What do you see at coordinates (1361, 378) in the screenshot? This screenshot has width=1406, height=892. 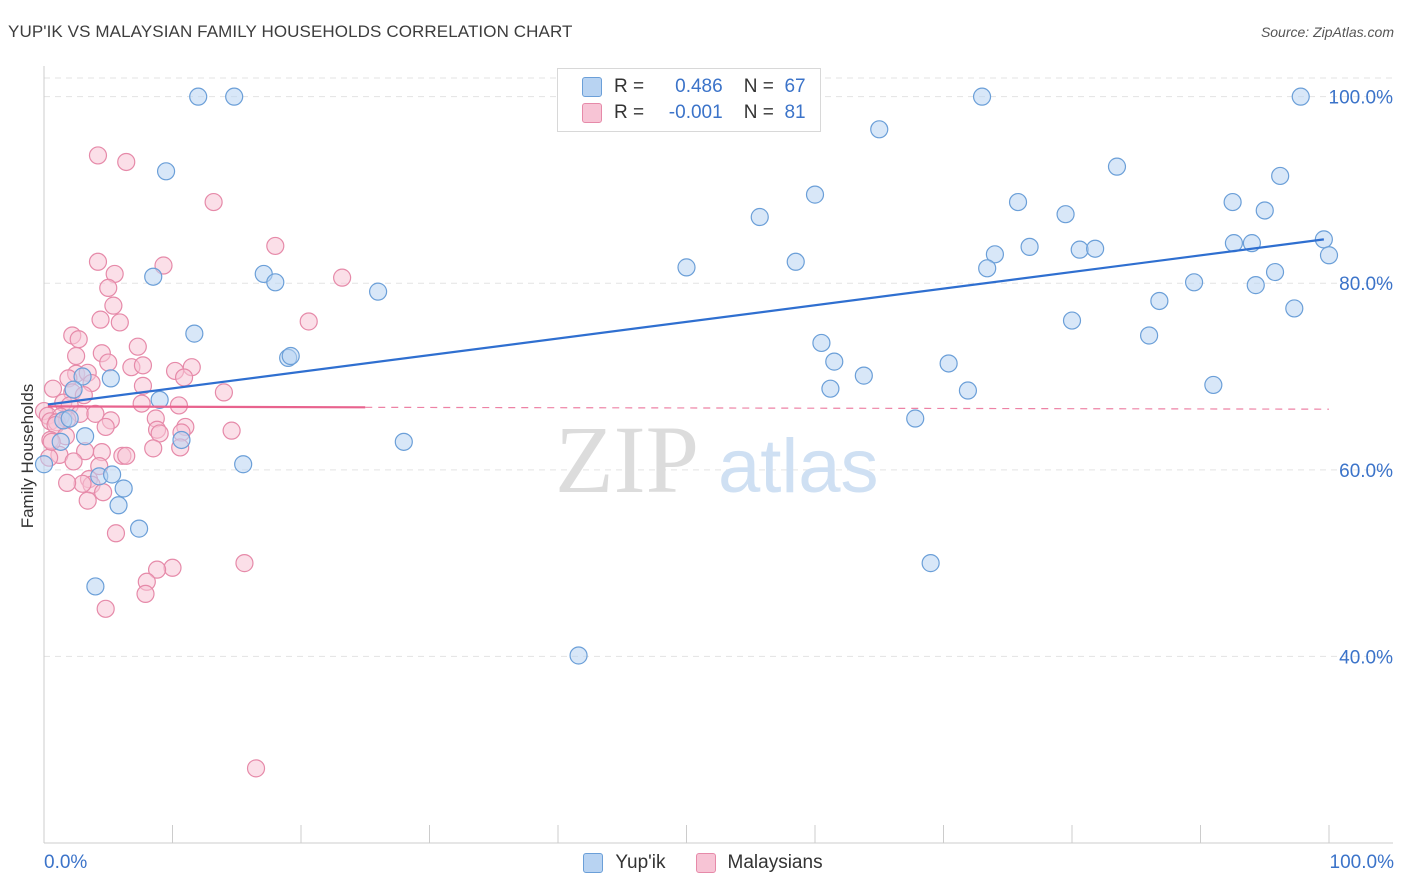 I see `y-tick-labels: 40.0% 60.0% 80.0% 100.0%` at bounding box center [1361, 378].